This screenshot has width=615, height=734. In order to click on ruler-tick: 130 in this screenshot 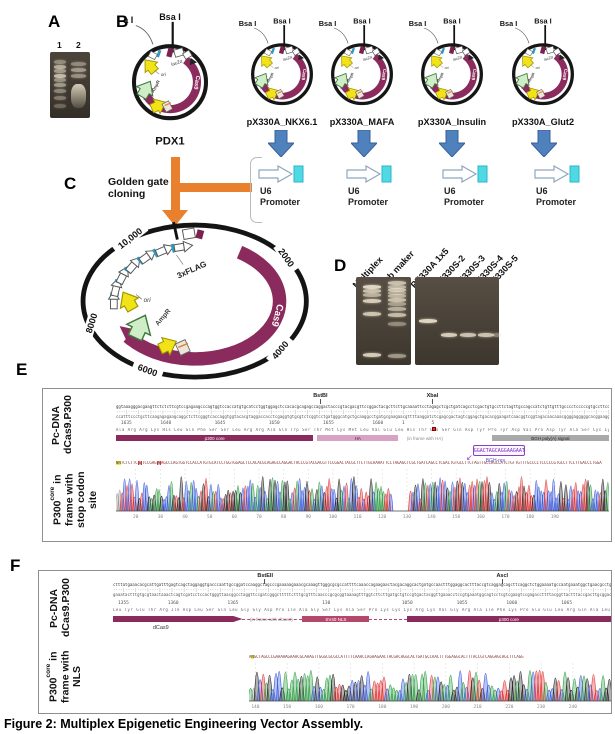, I will do `click(326, 603)`.